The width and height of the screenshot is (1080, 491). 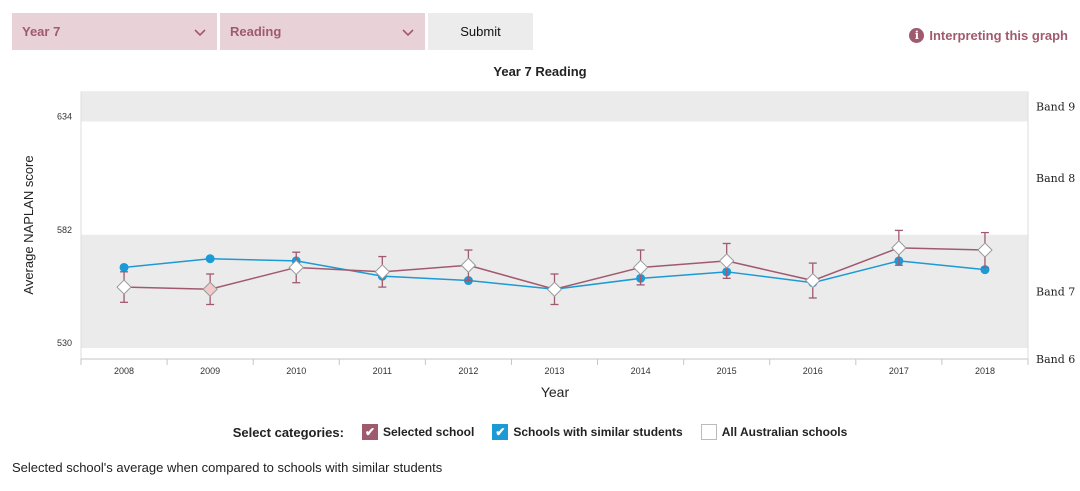 I want to click on y-tick-label: 634, so click(x=64, y=116).